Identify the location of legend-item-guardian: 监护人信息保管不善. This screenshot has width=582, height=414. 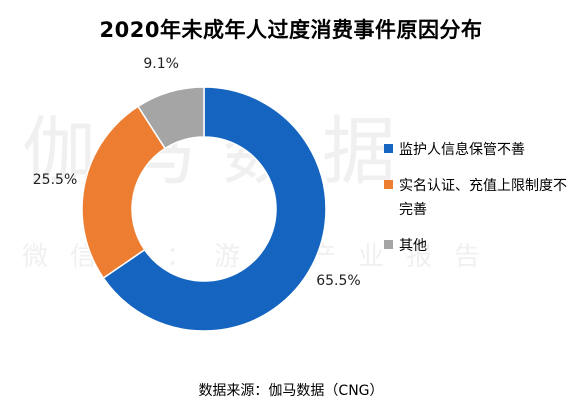
(482, 150).